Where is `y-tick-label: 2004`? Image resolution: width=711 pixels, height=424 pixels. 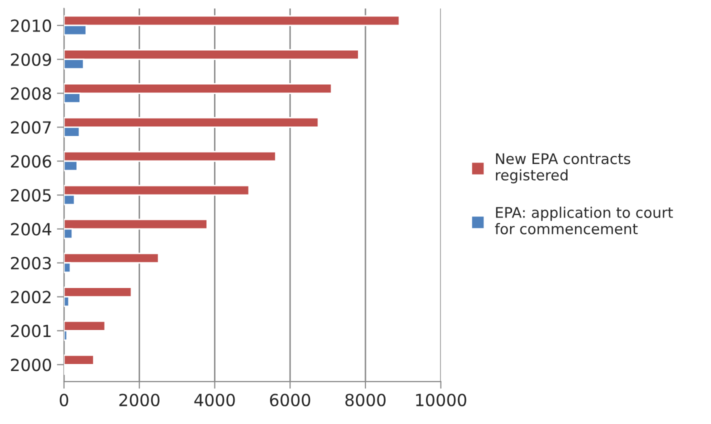
y-tick-label: 2004 is located at coordinates (31, 229).